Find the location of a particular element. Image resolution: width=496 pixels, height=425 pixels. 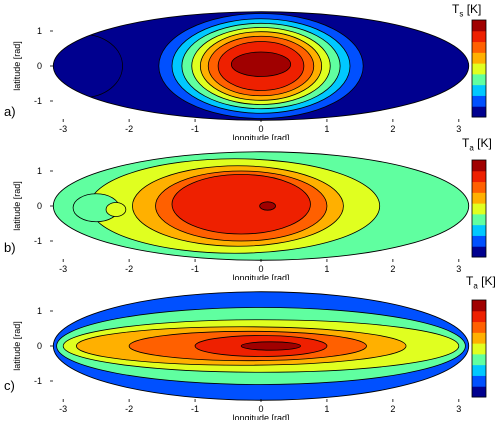

panel-label: c) is located at coordinates (9, 385).